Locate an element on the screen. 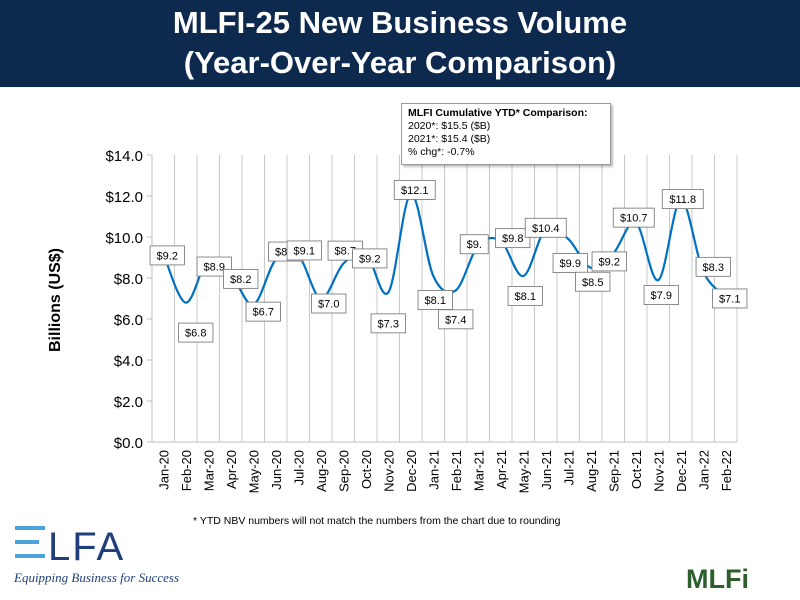 Image resolution: width=800 pixels, height=600 pixels. data-label-text: $9.9 is located at coordinates (570, 264).